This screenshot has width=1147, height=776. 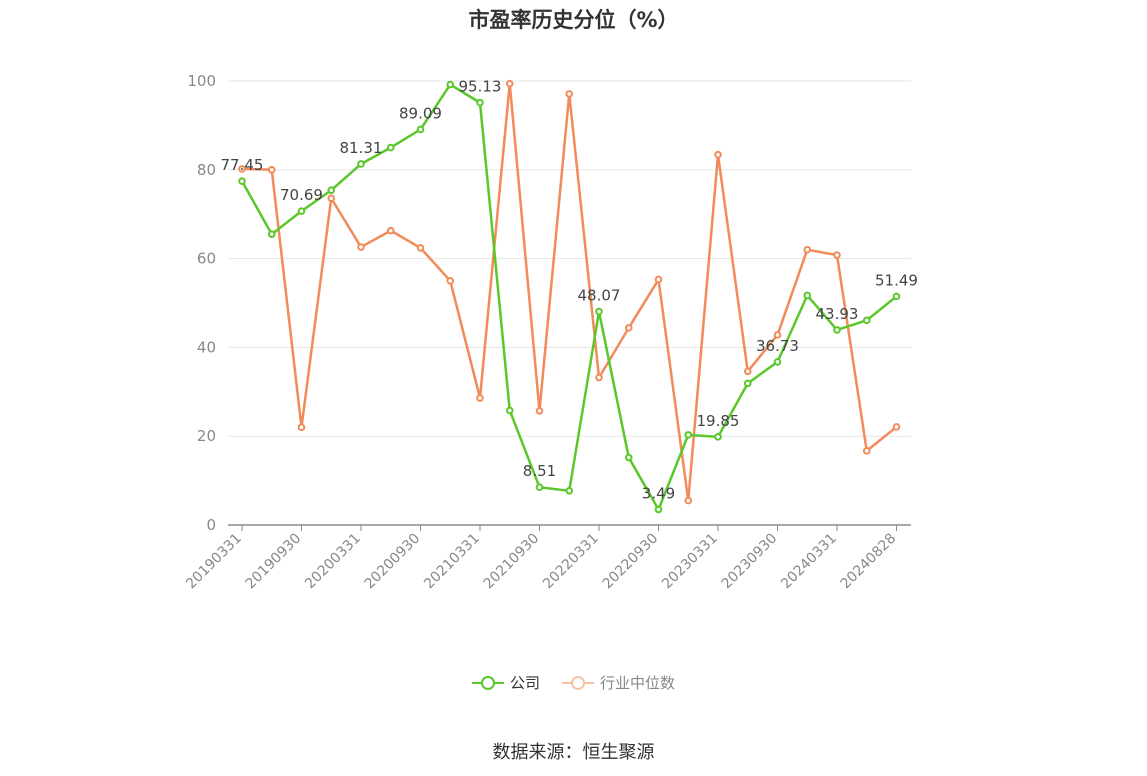 What do you see at coordinates (599, 296) in the screenshot?
I see `company-data-label: 48.07` at bounding box center [599, 296].